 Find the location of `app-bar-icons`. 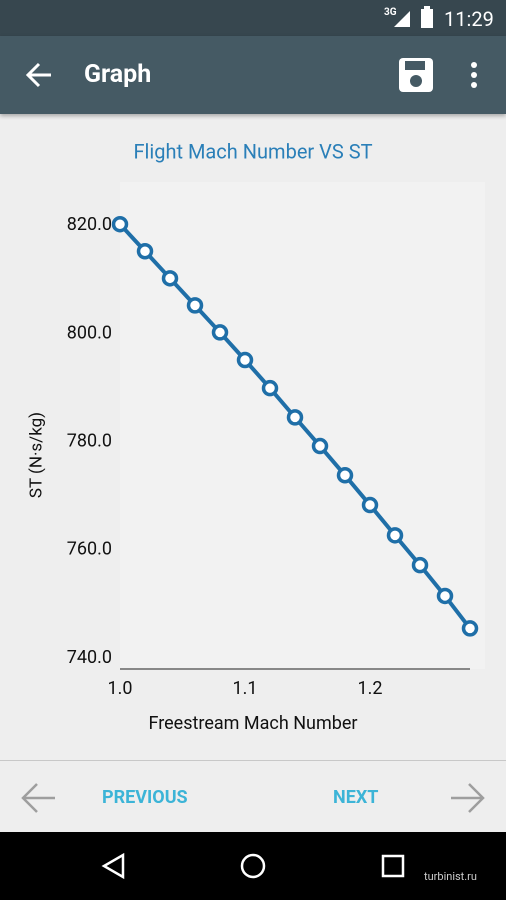

app-bar-icons is located at coordinates (251, 75).